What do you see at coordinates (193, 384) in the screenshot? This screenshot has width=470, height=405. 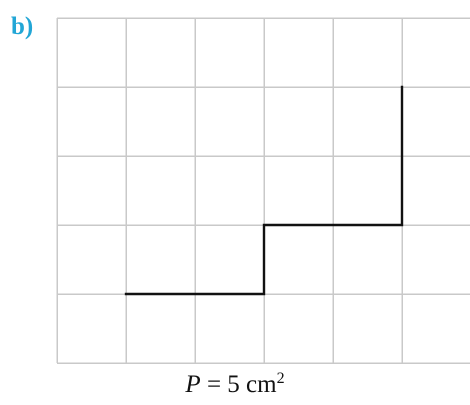 I see `perimeter-variable: P` at bounding box center [193, 384].